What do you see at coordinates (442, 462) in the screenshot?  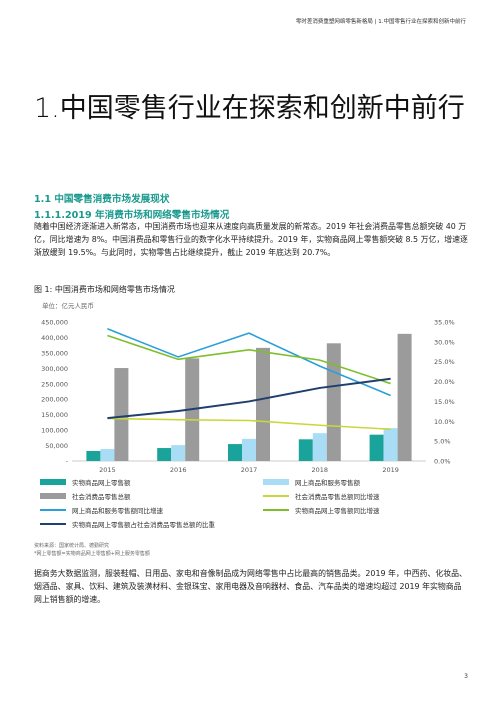 I see `y-tick-label-right: 0.0%` at bounding box center [442, 462].